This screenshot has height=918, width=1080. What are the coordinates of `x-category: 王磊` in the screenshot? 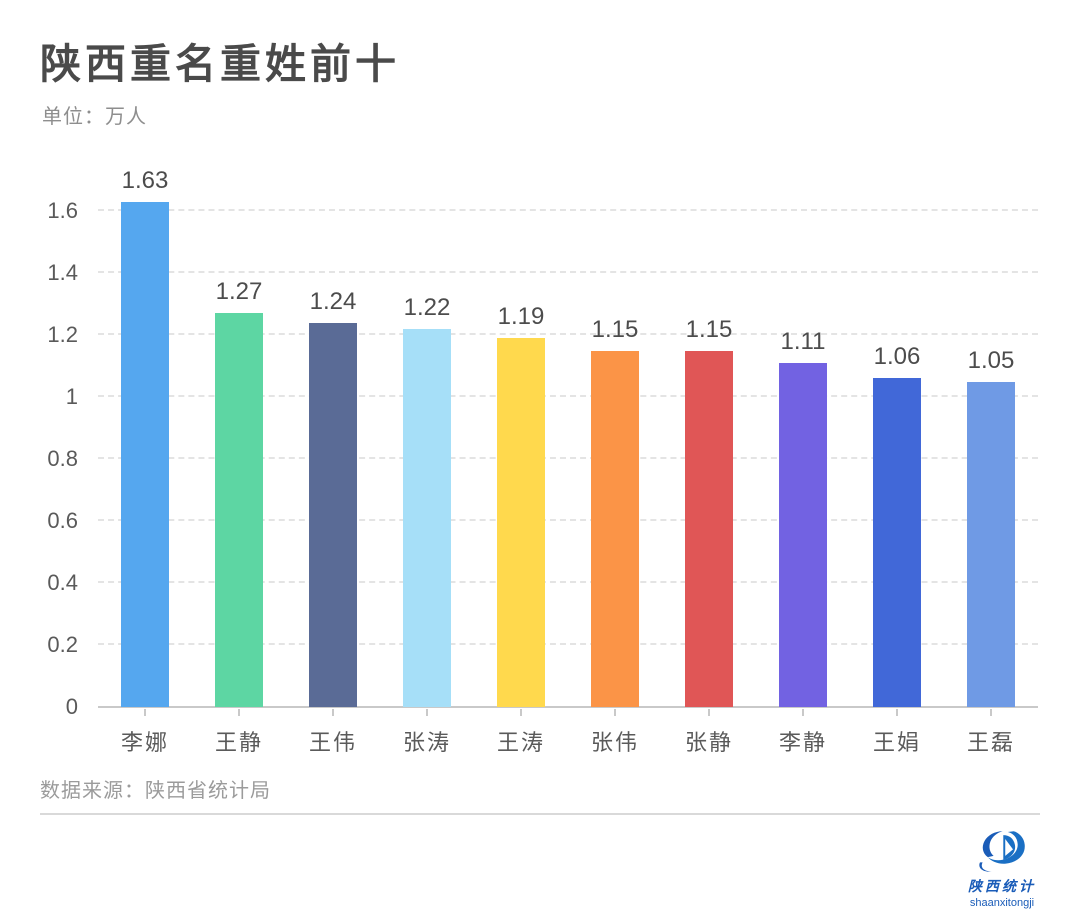 It's located at (991, 733).